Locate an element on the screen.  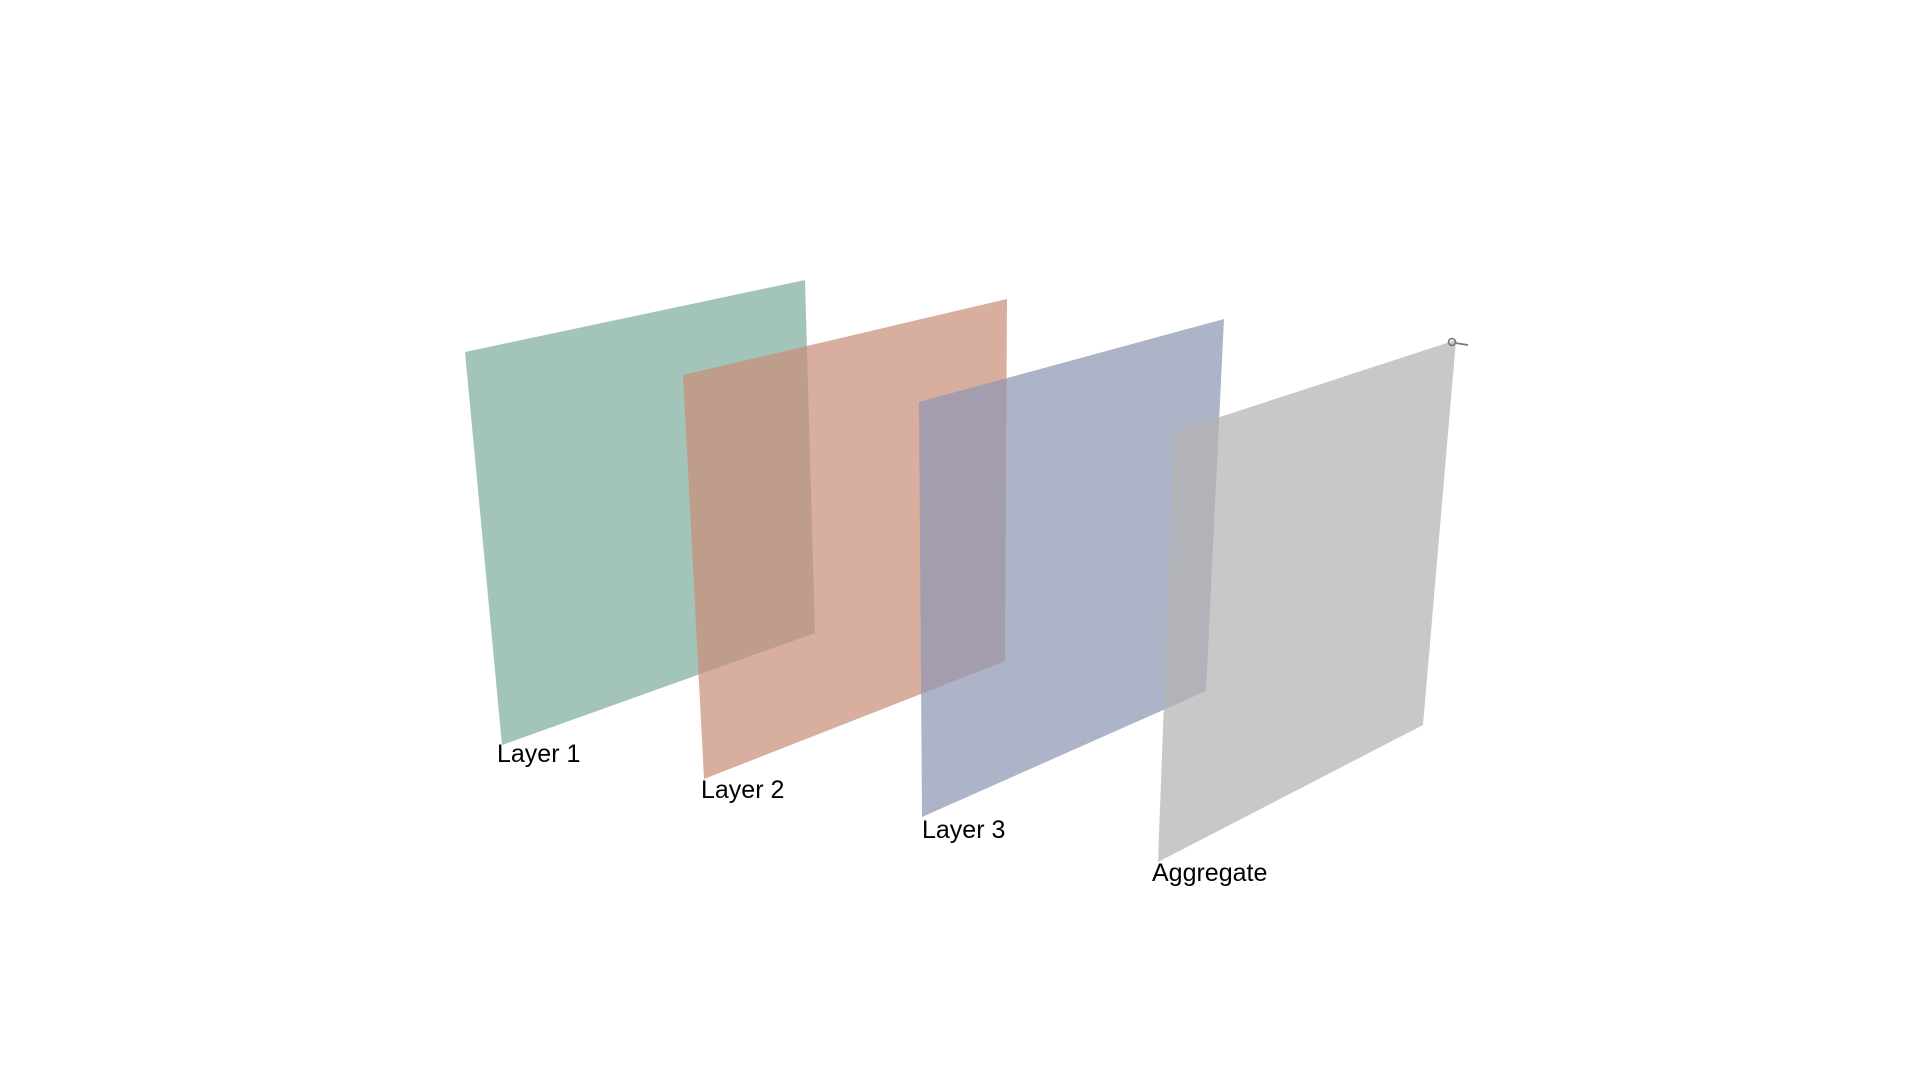
aggregate-layer: Aggregate is located at coordinates (1304, 613).